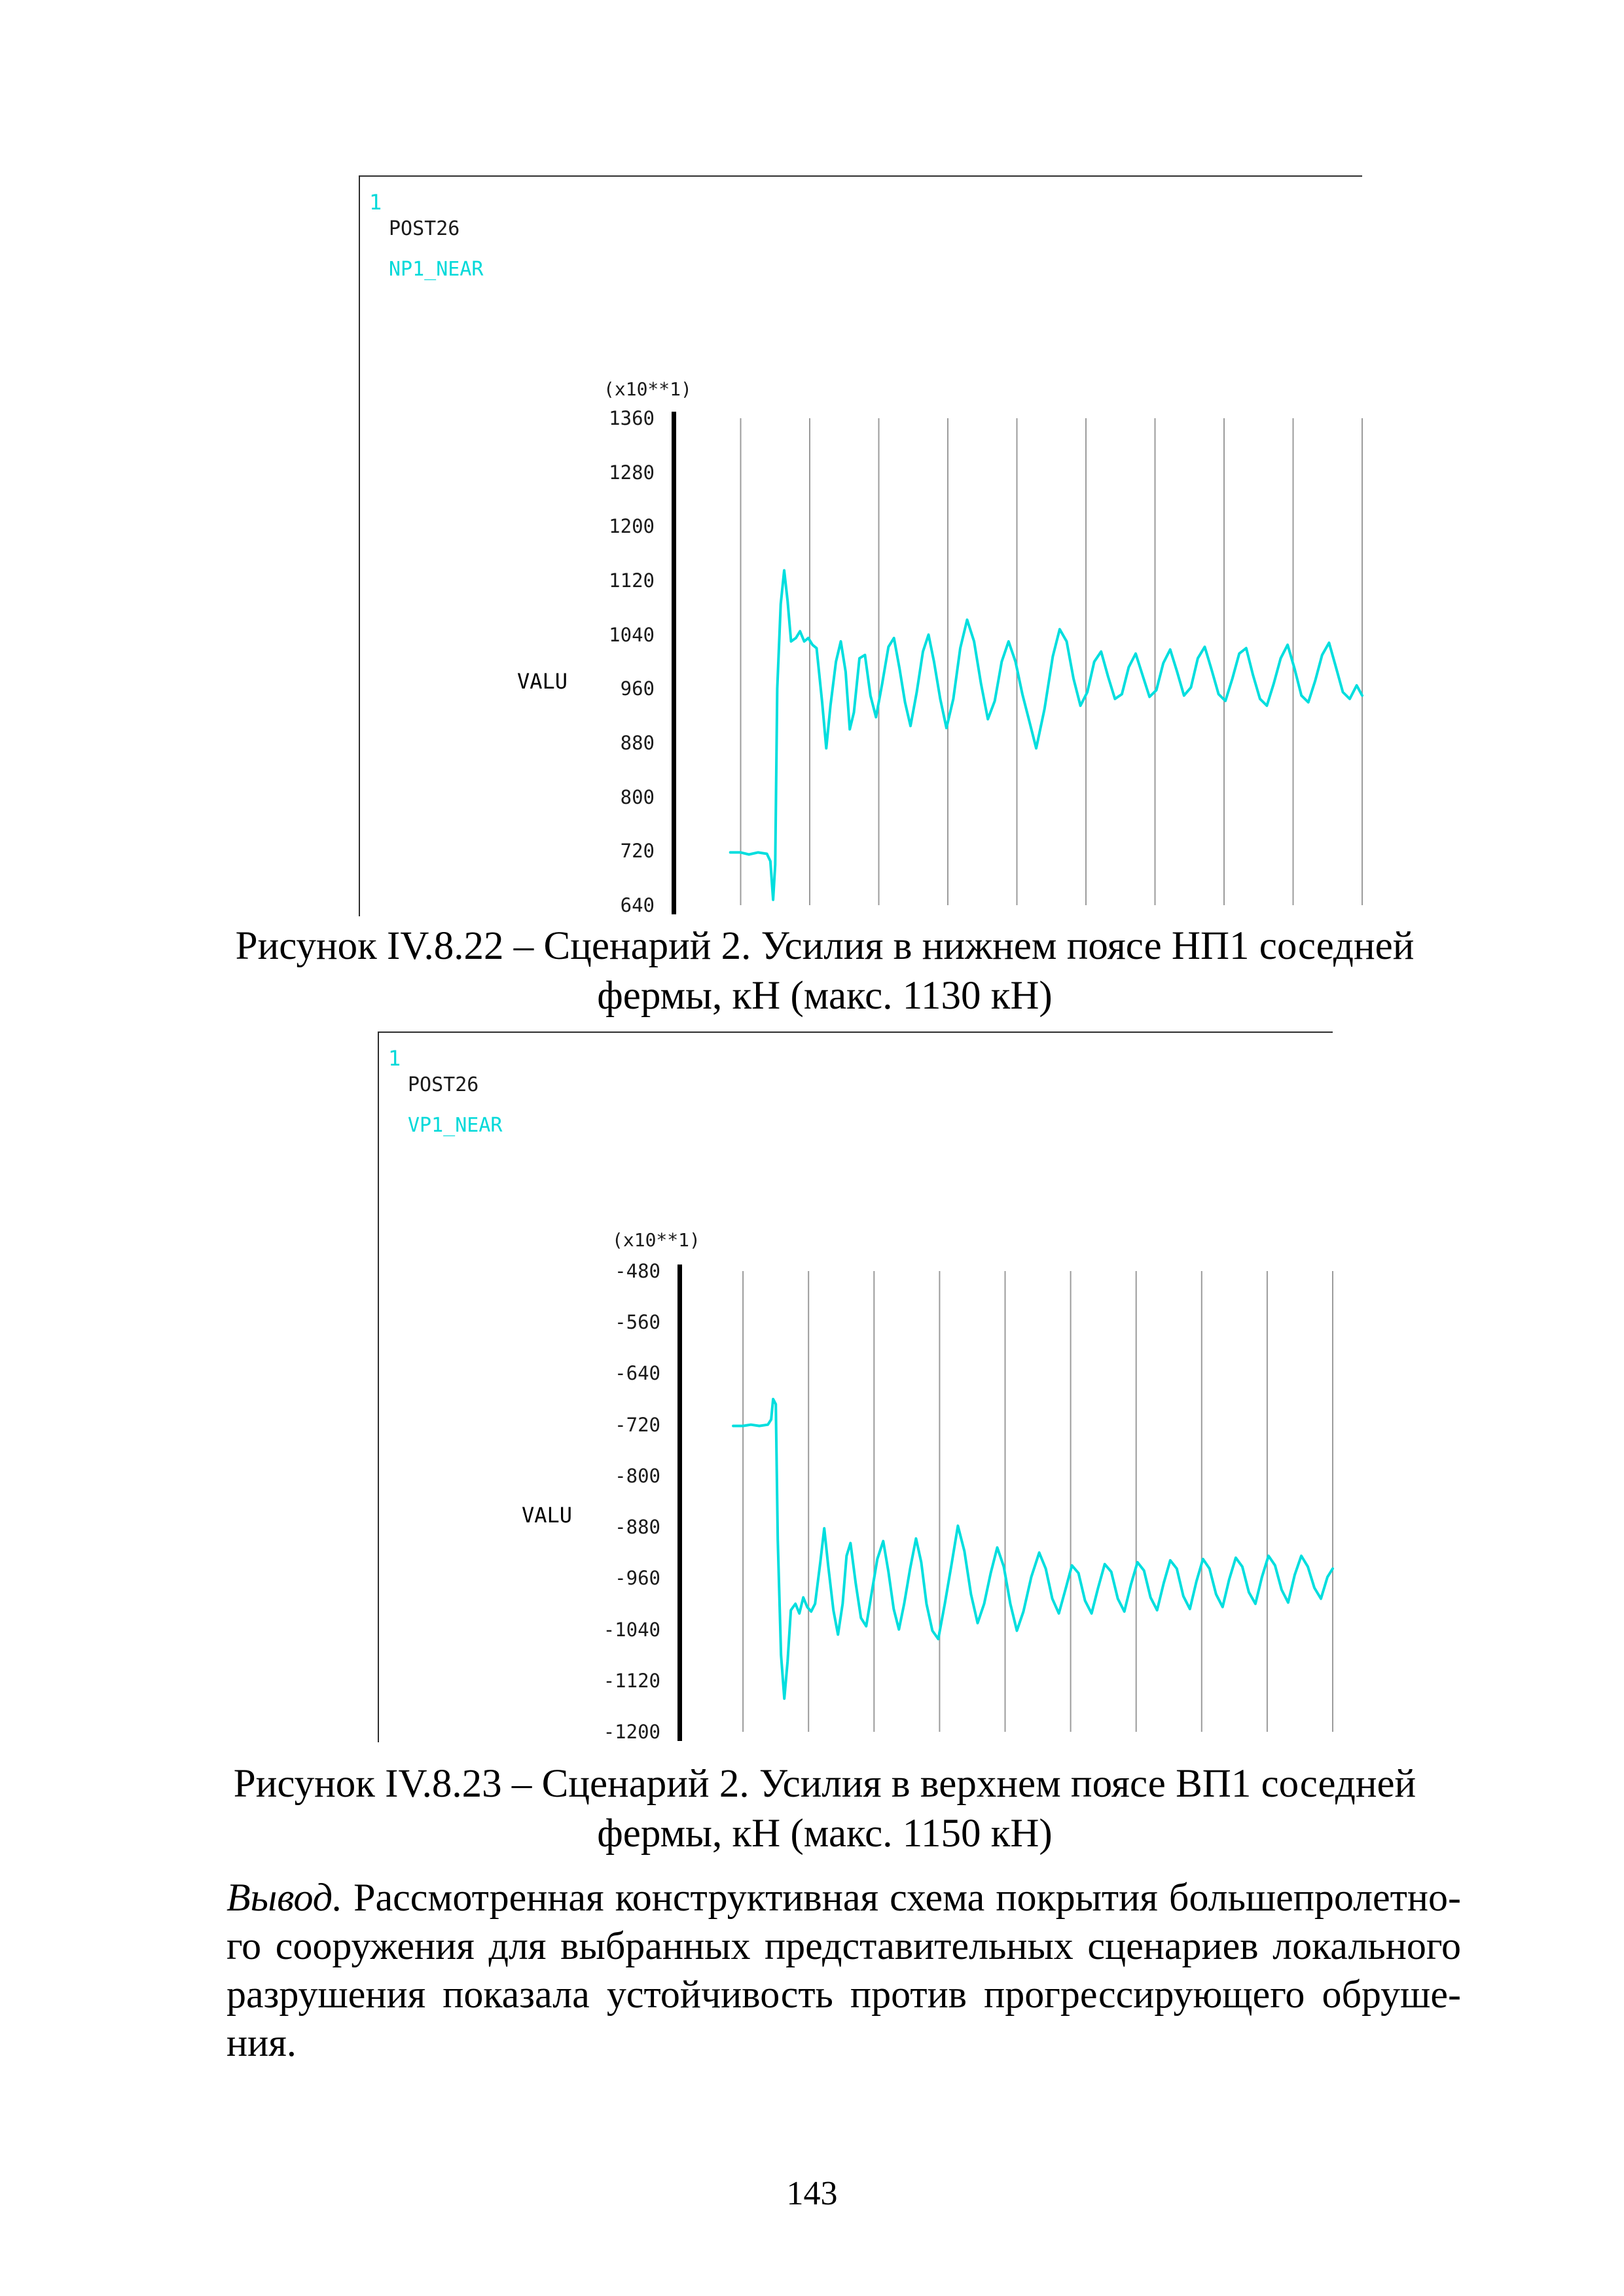 The image size is (1624, 2296). I want to click on y-tick-label: 1200, so click(632, 526).